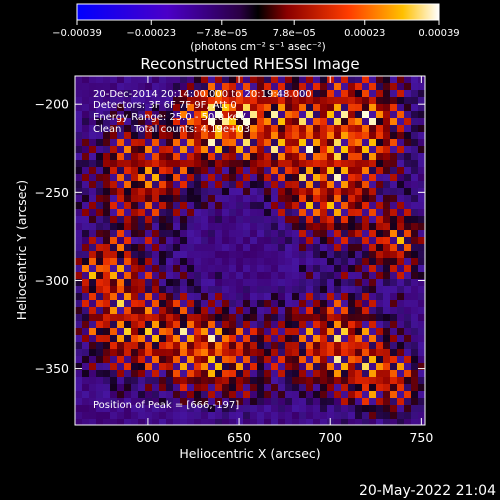 The image size is (500, 500). What do you see at coordinates (222, 33) in the screenshot?
I see `colorbar-tick-label: −7.8e−05` at bounding box center [222, 33].